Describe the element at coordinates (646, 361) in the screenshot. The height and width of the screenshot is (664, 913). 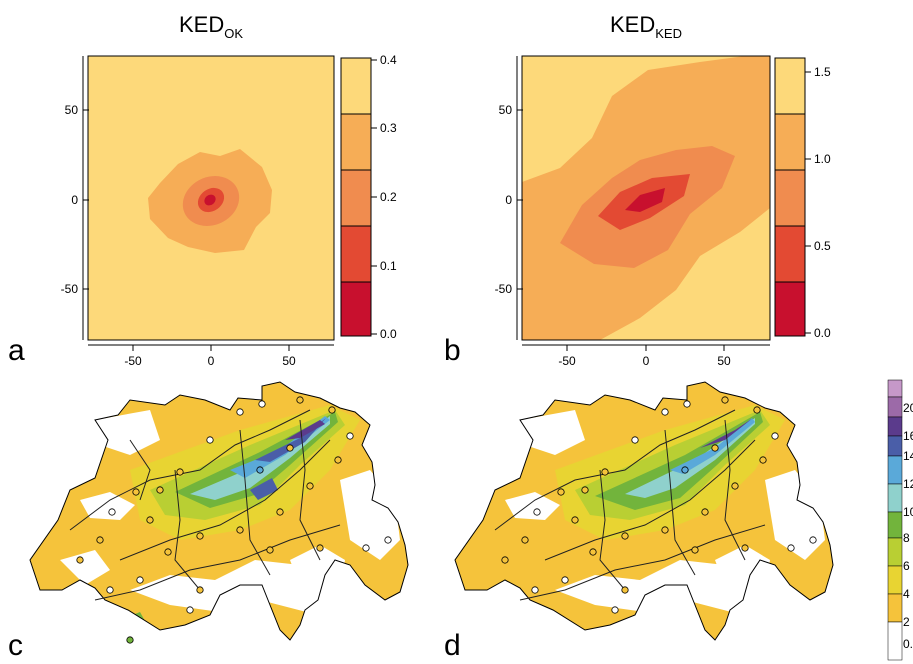
I see `panel-b-x-tick-label: 0` at that location.